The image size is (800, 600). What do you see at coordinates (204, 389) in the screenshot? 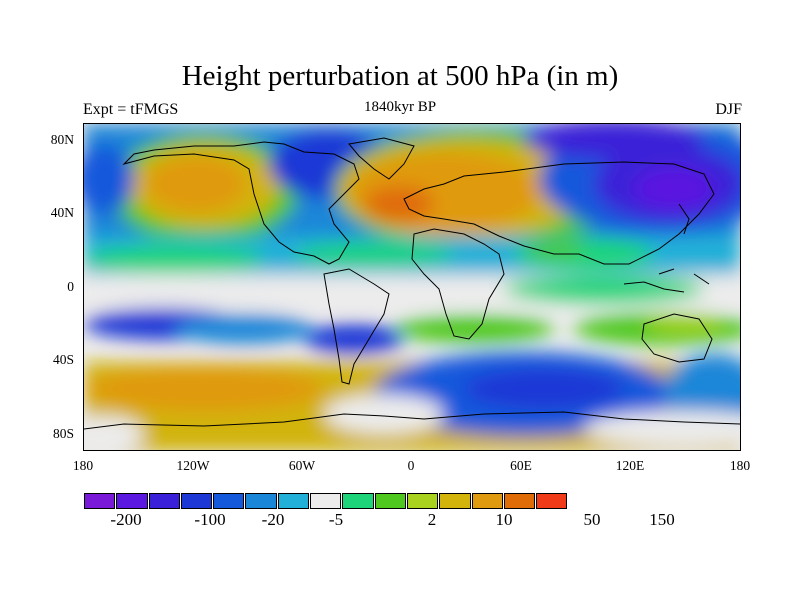
I see `south-pacific-high` at bounding box center [204, 389].